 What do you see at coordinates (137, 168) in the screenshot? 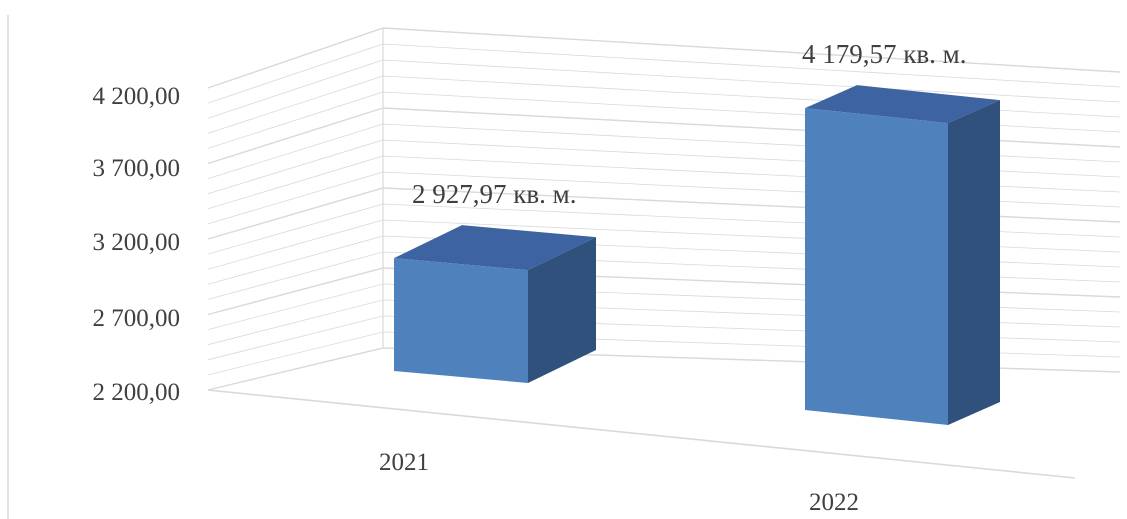
I see `y-tick-label: 3 700,00` at bounding box center [137, 168].